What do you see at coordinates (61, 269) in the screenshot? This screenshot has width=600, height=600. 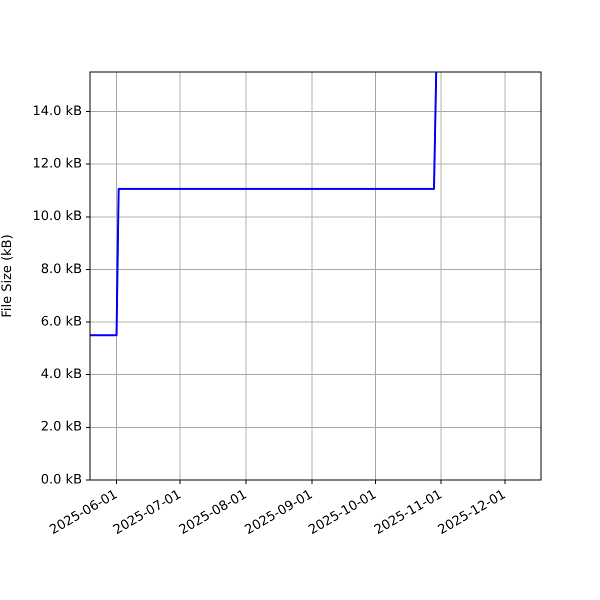 I see `y-tick-label: 8.0 kB` at bounding box center [61, 269].